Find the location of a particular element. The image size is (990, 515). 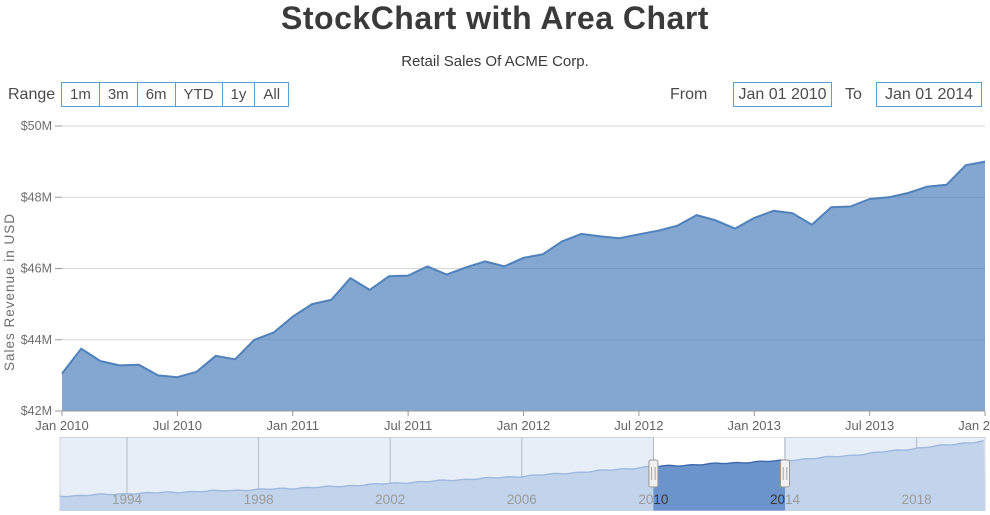

nav-year-label: 1998 is located at coordinates (259, 499).